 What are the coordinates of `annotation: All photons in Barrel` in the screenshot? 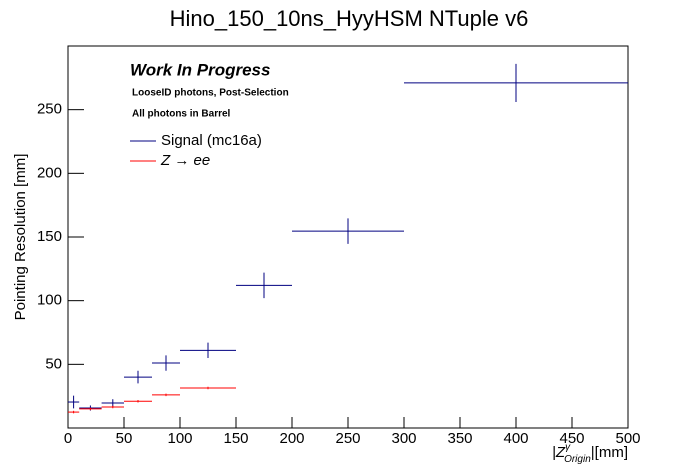 It's located at (181, 114).